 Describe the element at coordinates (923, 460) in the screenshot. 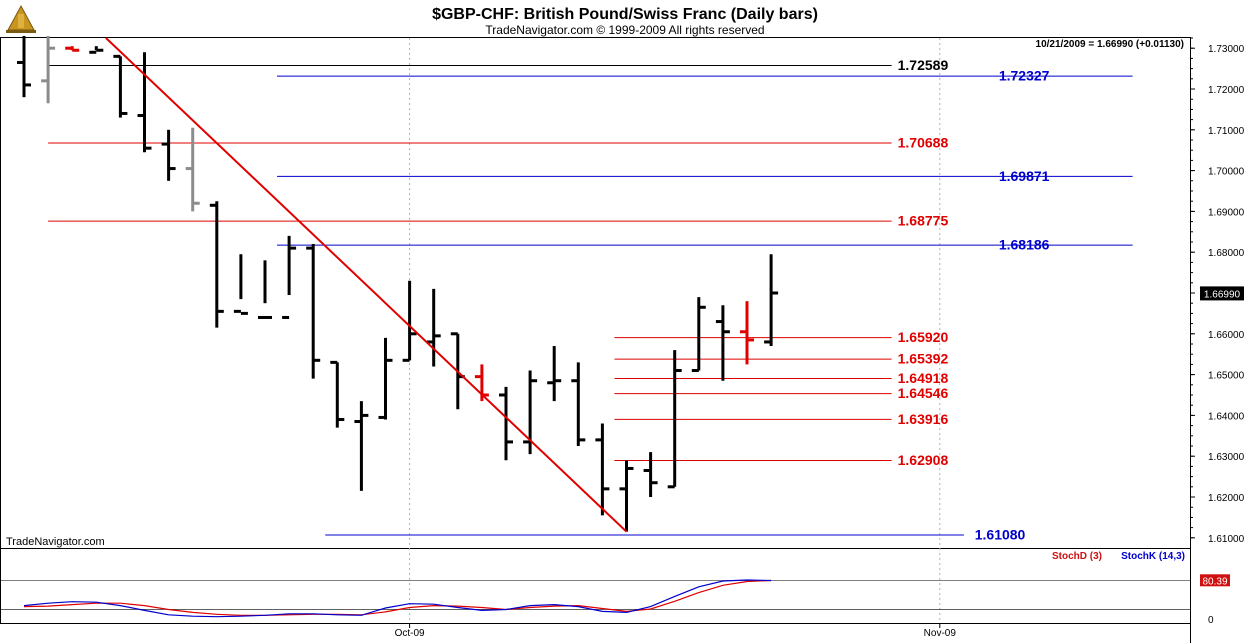

I see `price-level-label-11: 1.62908` at that location.